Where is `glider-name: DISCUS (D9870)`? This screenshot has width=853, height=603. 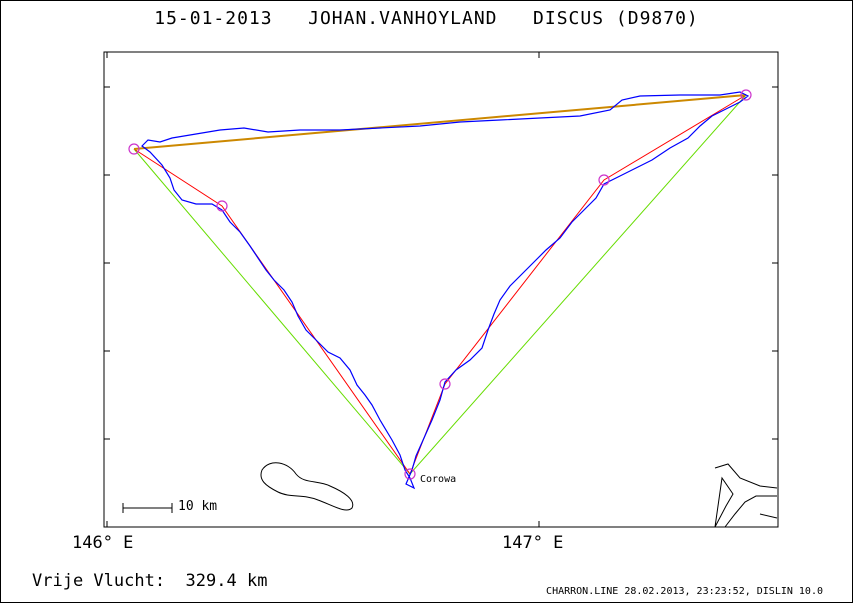
glider-name: DISCUS (D9870) is located at coordinates (616, 18).